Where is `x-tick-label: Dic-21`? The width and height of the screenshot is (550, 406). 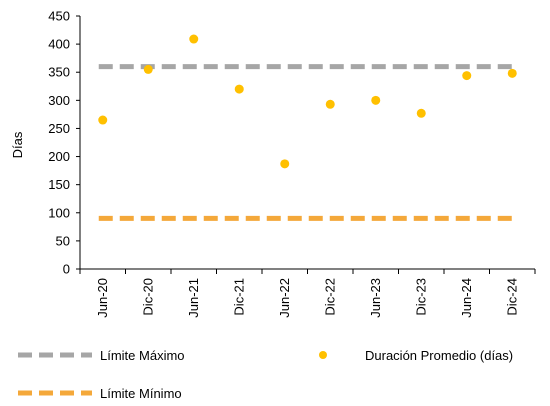
x-tick-label: Dic-21 is located at coordinates (238, 297).